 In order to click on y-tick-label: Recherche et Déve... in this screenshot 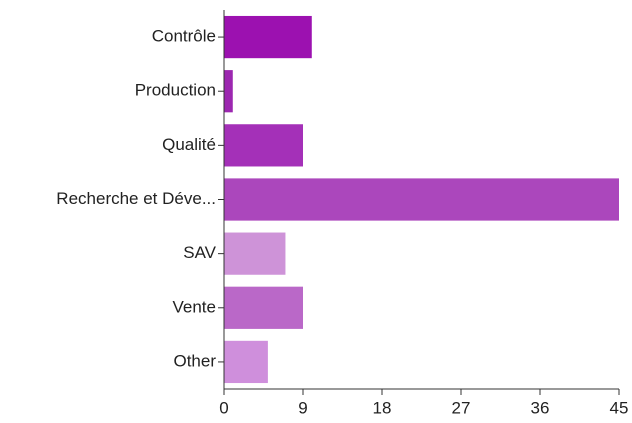, I will do `click(136, 198)`.